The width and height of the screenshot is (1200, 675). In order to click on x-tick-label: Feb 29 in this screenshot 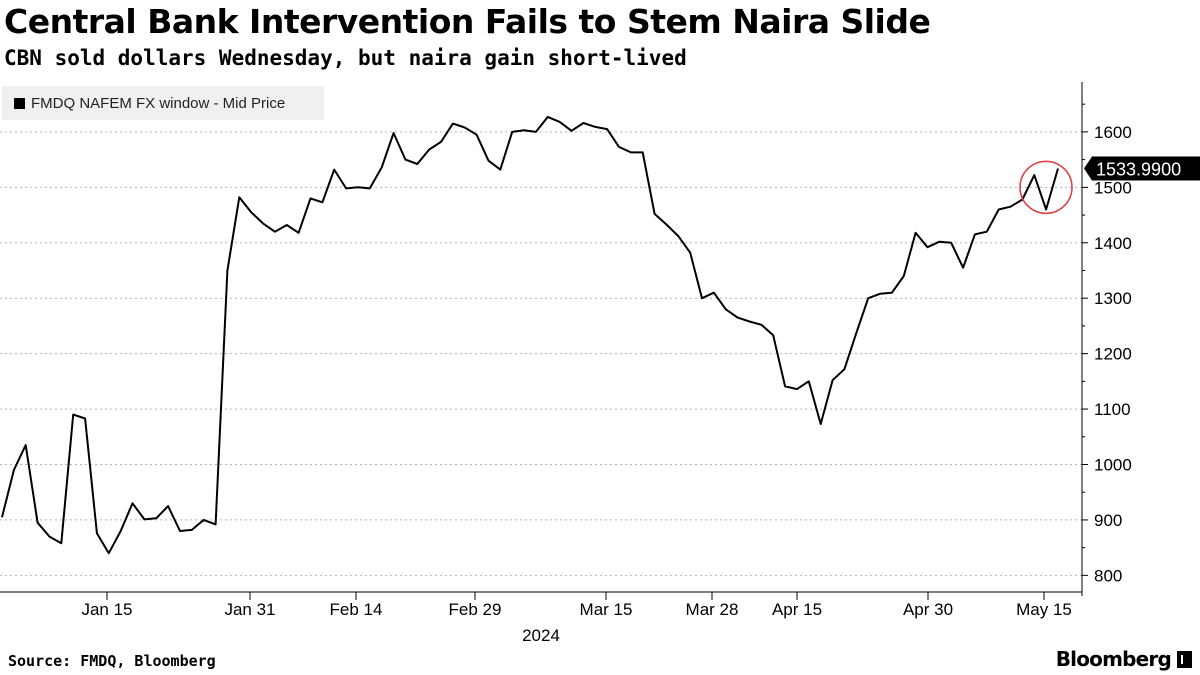, I will do `click(475, 609)`.